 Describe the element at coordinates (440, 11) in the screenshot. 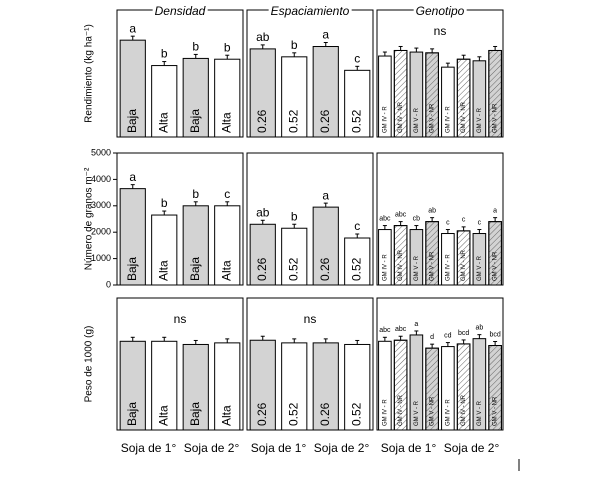

I see `panel-title: Genotipo` at that location.